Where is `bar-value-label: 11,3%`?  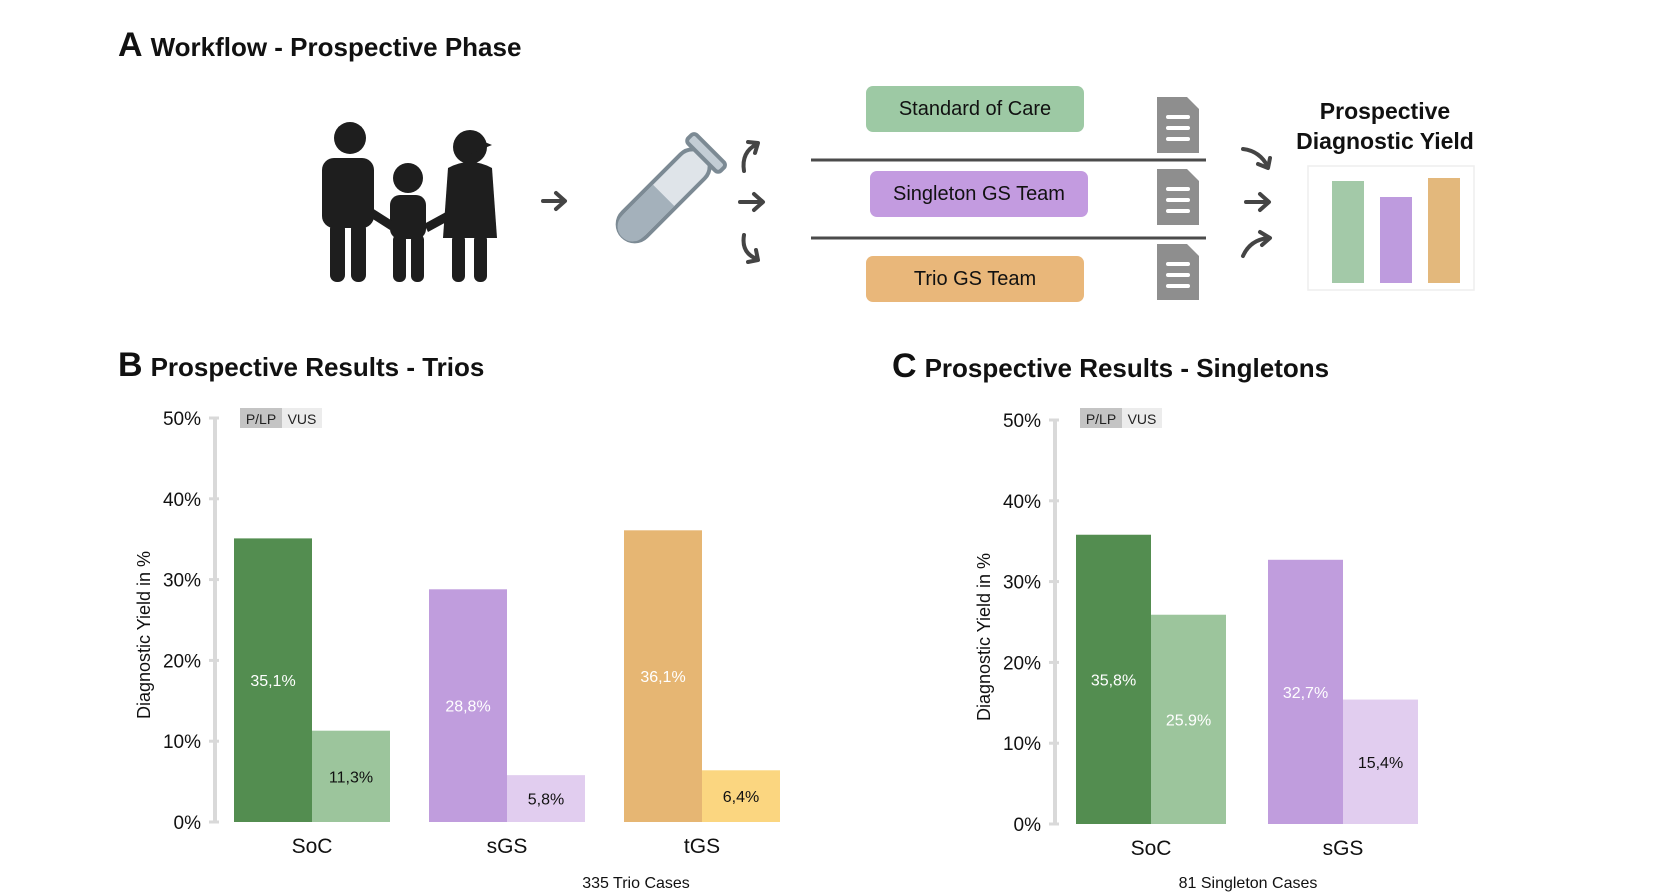 bar-value-label: 11,3% is located at coordinates (351, 777).